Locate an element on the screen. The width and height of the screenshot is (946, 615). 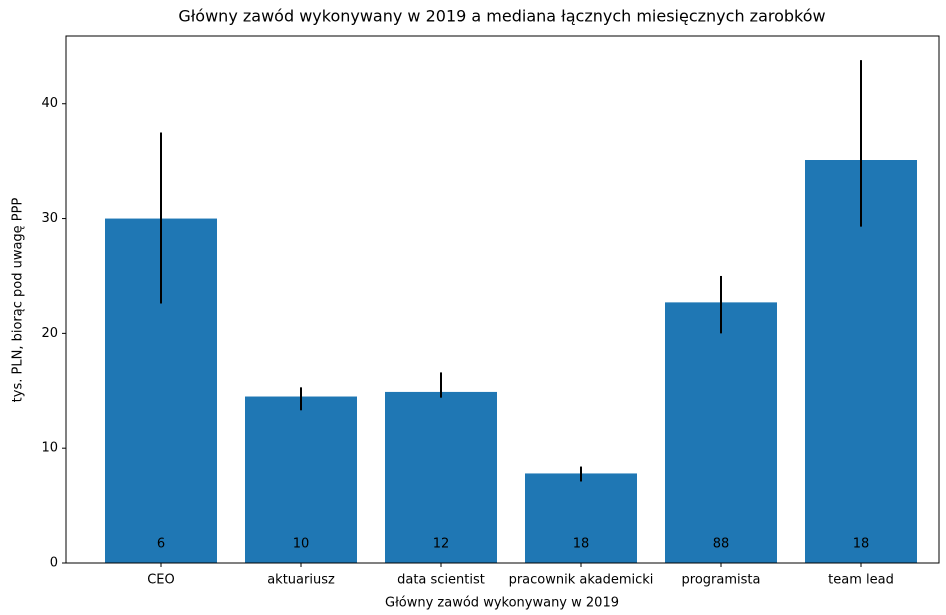
x-tick-label: data scientist is located at coordinates (441, 580).